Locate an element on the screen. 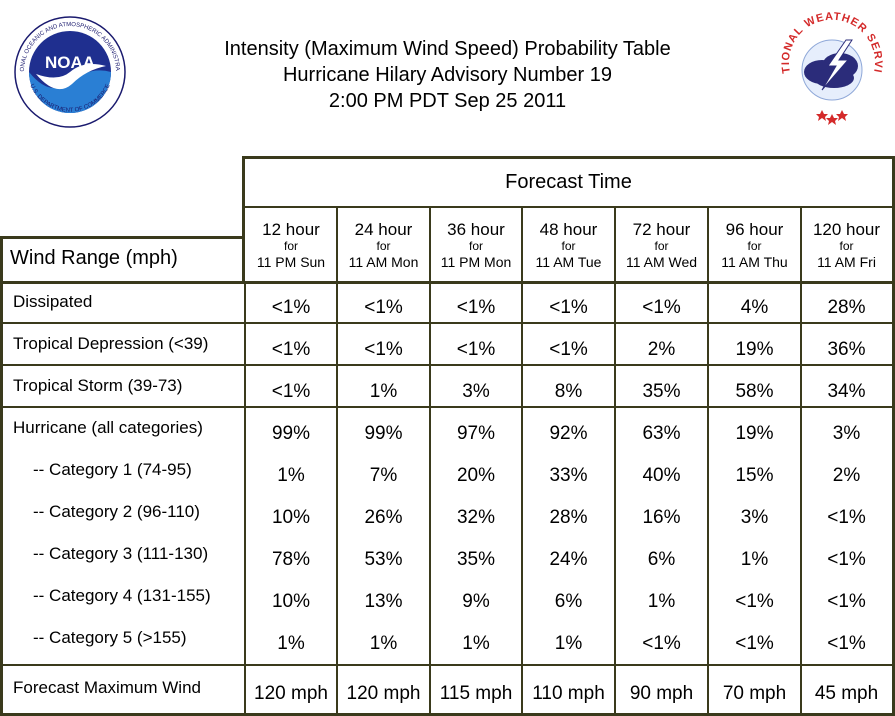 The image size is (895, 716). column-hour: 96 hour is located at coordinates (754, 229).